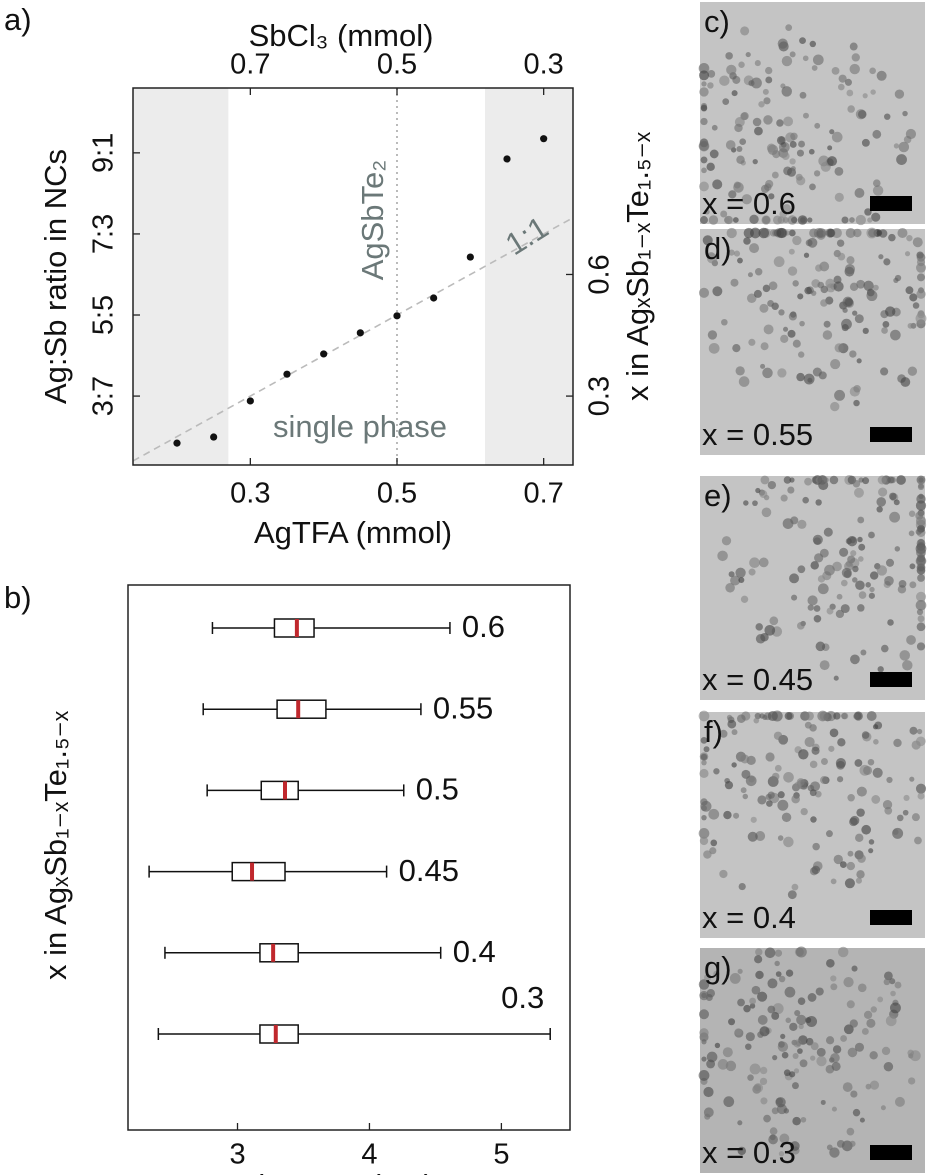  Describe the element at coordinates (600, 274) in the screenshot. I see `y2-tick-label: 0.6` at that location.